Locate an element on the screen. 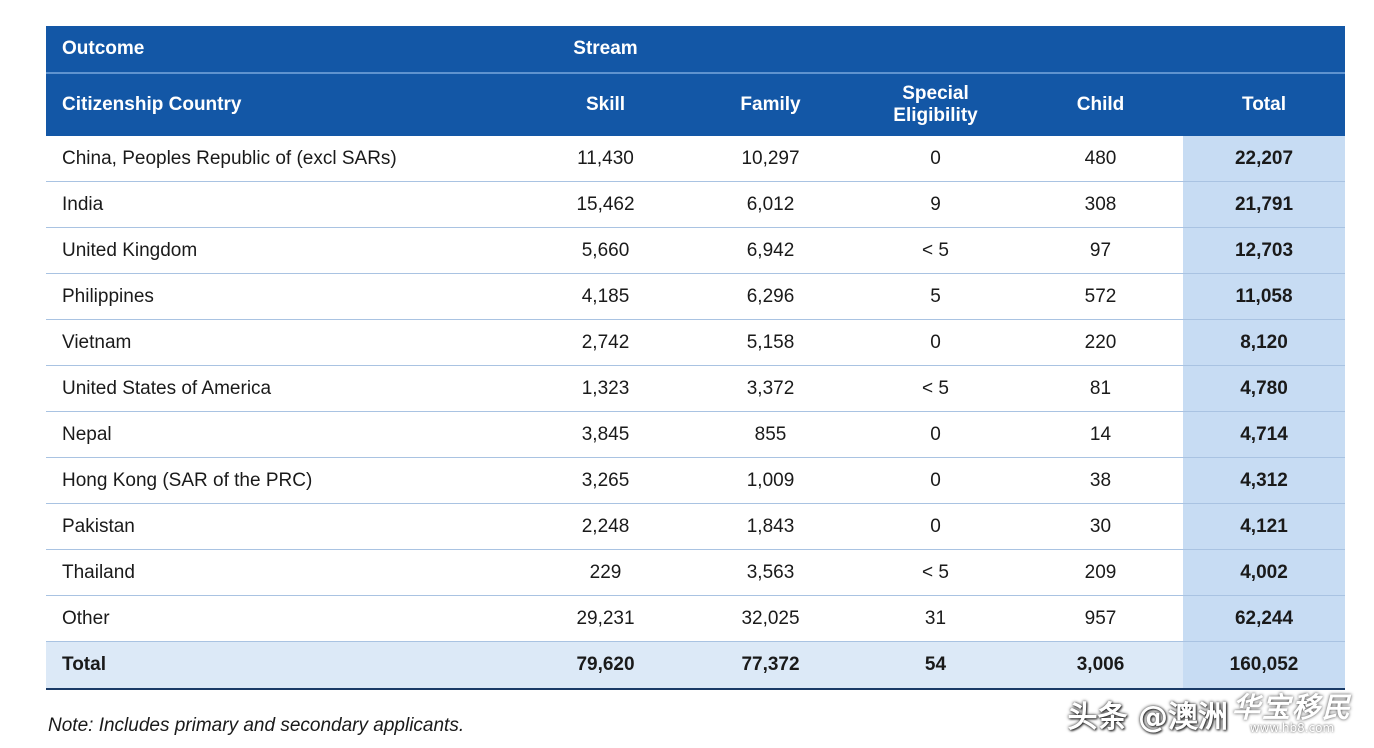  family-cell: 6,296 is located at coordinates (770, 296).